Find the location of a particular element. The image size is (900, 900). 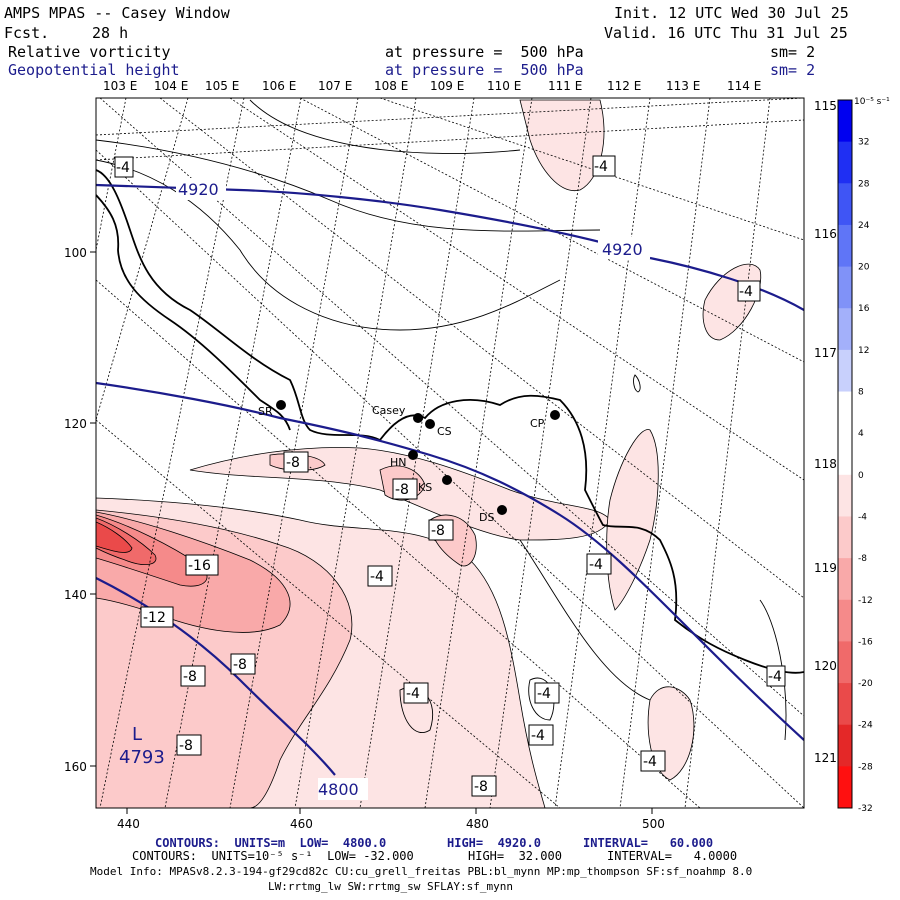

station-labels: SR Casey CS CP HN KS DS is located at coordinates (401, 464).